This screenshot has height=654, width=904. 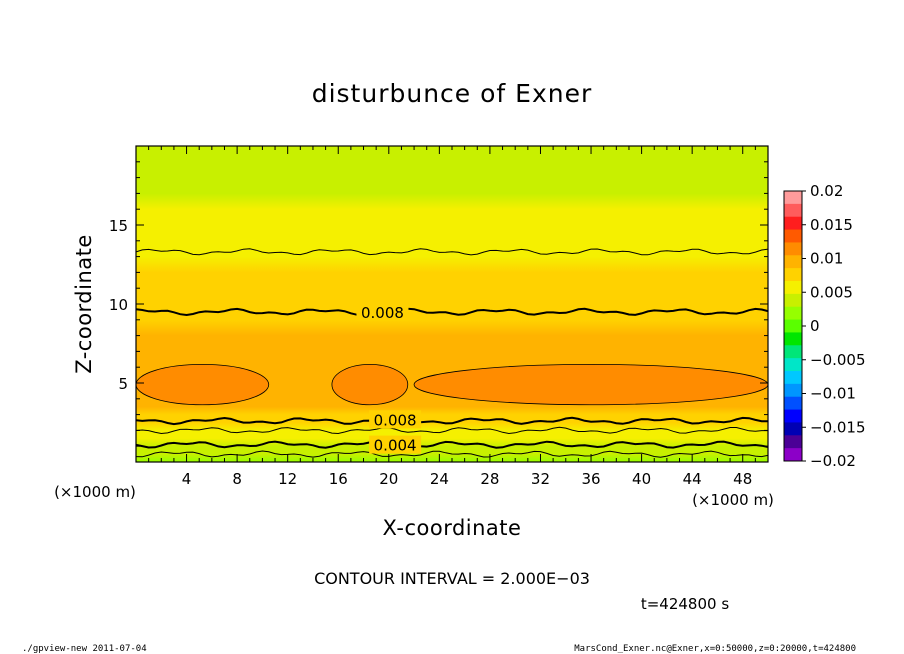 I want to click on x-tick-label: 36, so click(x=590, y=479).